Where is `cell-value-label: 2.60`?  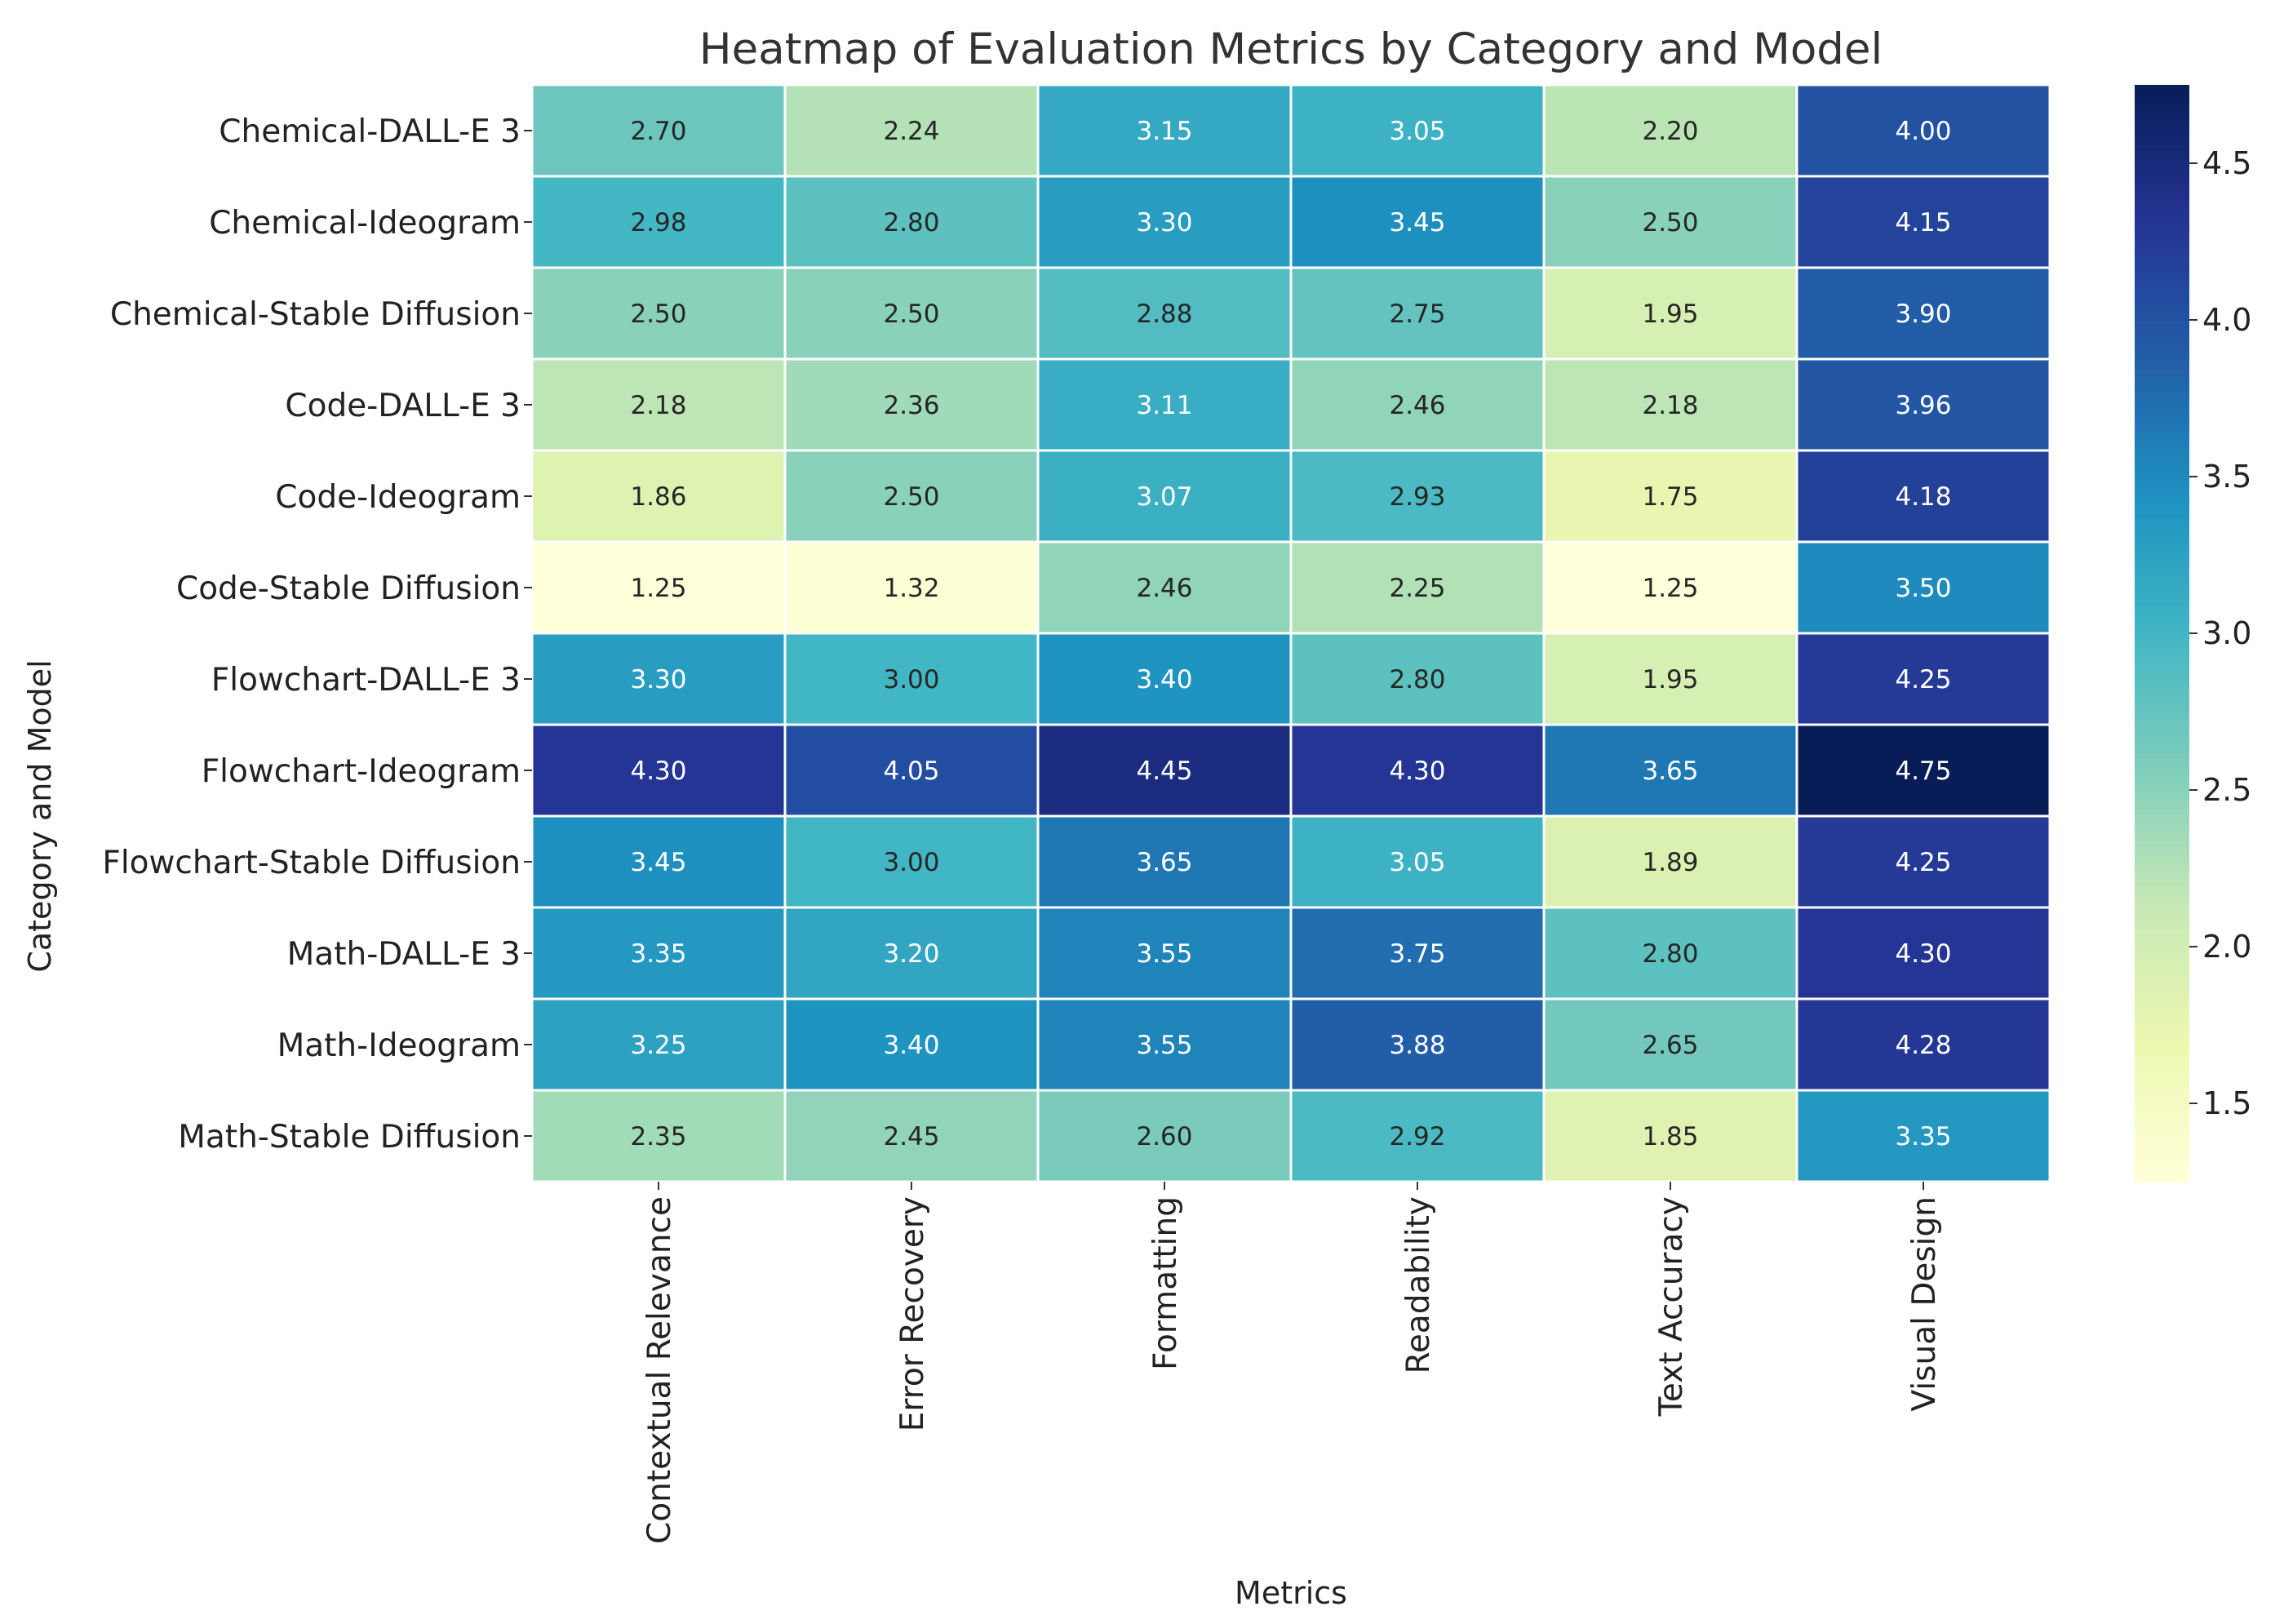 cell-value-label: 2.60 is located at coordinates (1164, 1136).